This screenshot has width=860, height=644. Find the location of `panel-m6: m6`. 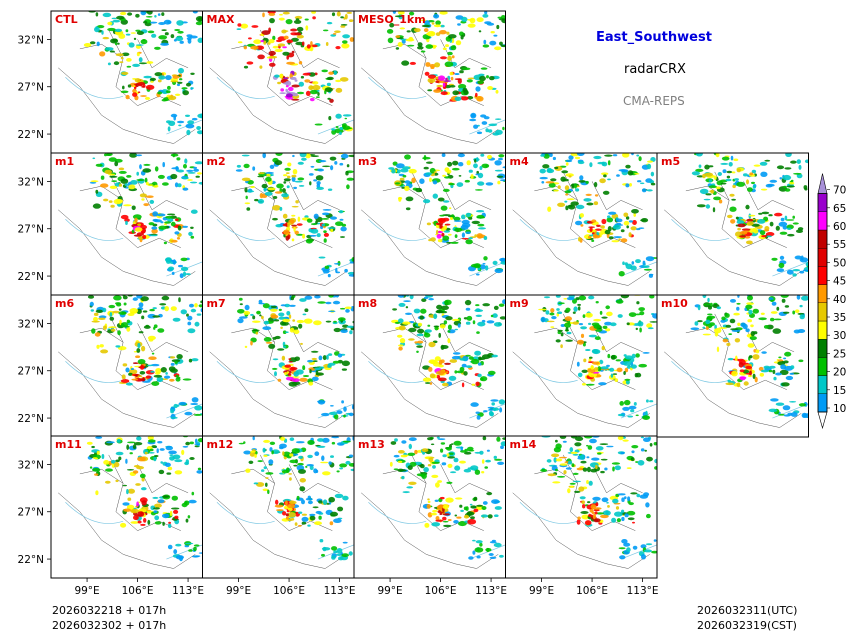

panel-m6: m6 is located at coordinates (126, 366).